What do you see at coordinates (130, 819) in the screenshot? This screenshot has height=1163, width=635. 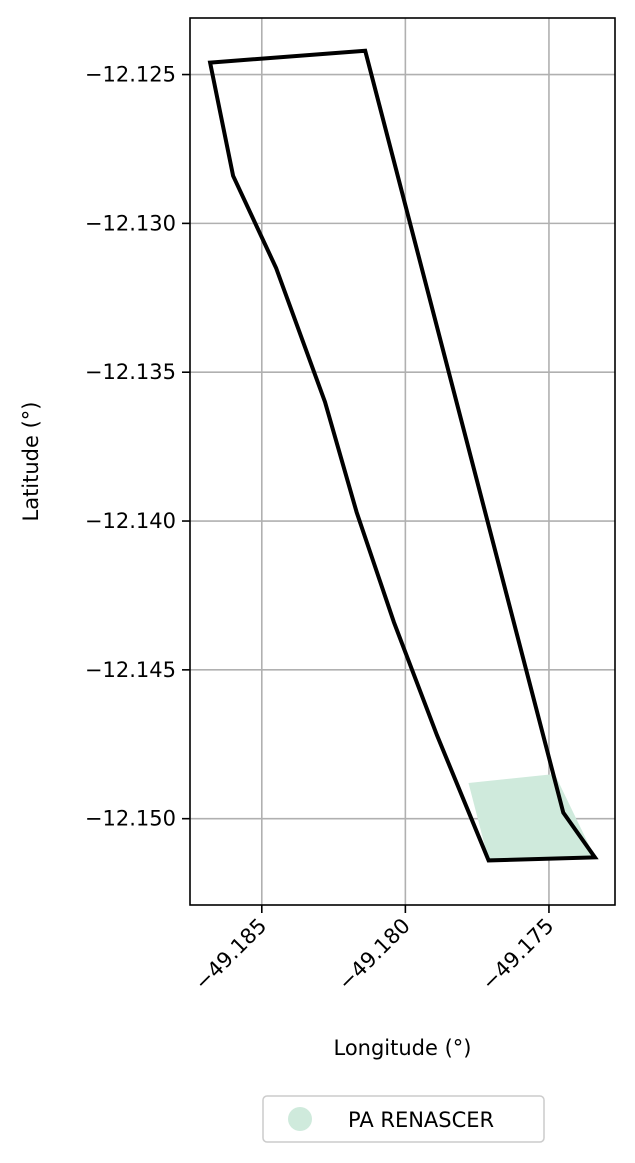 I see `y-tick-label: −12.150` at bounding box center [130, 819].